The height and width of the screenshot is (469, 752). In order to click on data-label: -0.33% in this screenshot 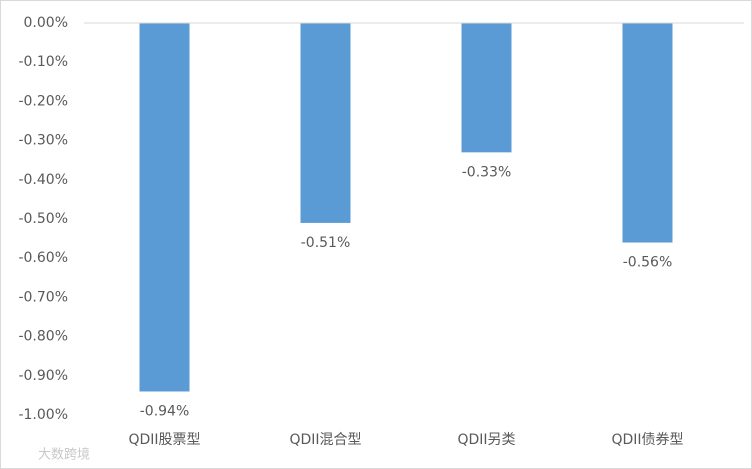, I will do `click(487, 172)`.